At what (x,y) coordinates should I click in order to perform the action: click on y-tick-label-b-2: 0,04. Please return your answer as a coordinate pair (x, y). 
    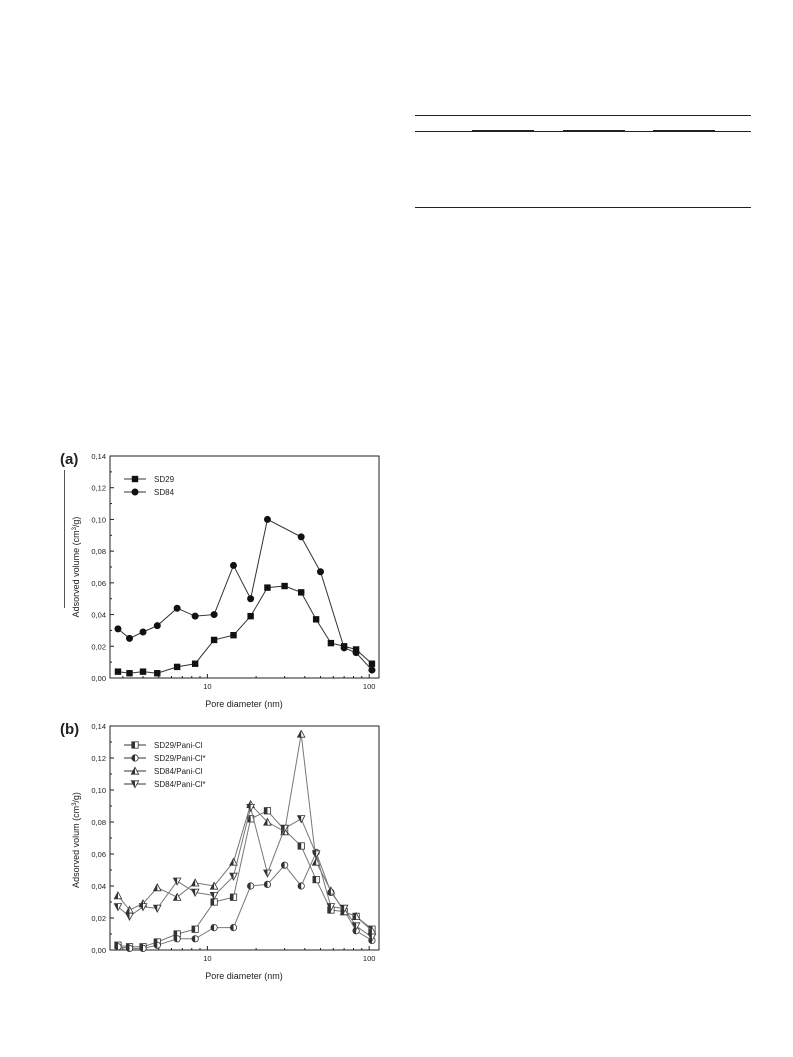
    Looking at the image, I should click on (98, 886).